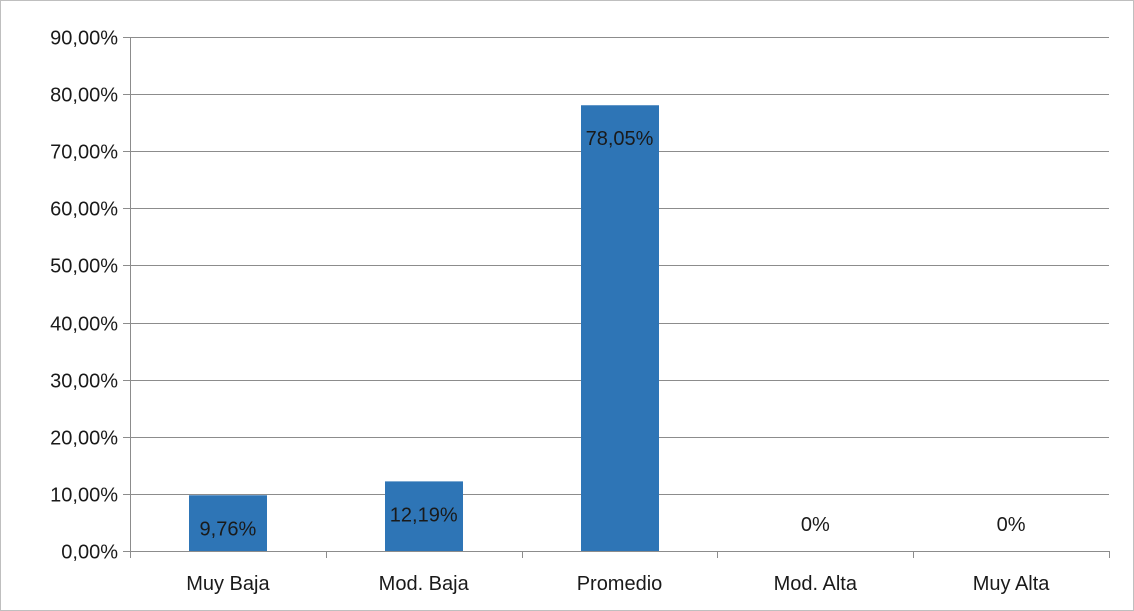 Image resolution: width=1134 pixels, height=611 pixels. I want to click on y-tick-label: 20,00%, so click(84, 439).